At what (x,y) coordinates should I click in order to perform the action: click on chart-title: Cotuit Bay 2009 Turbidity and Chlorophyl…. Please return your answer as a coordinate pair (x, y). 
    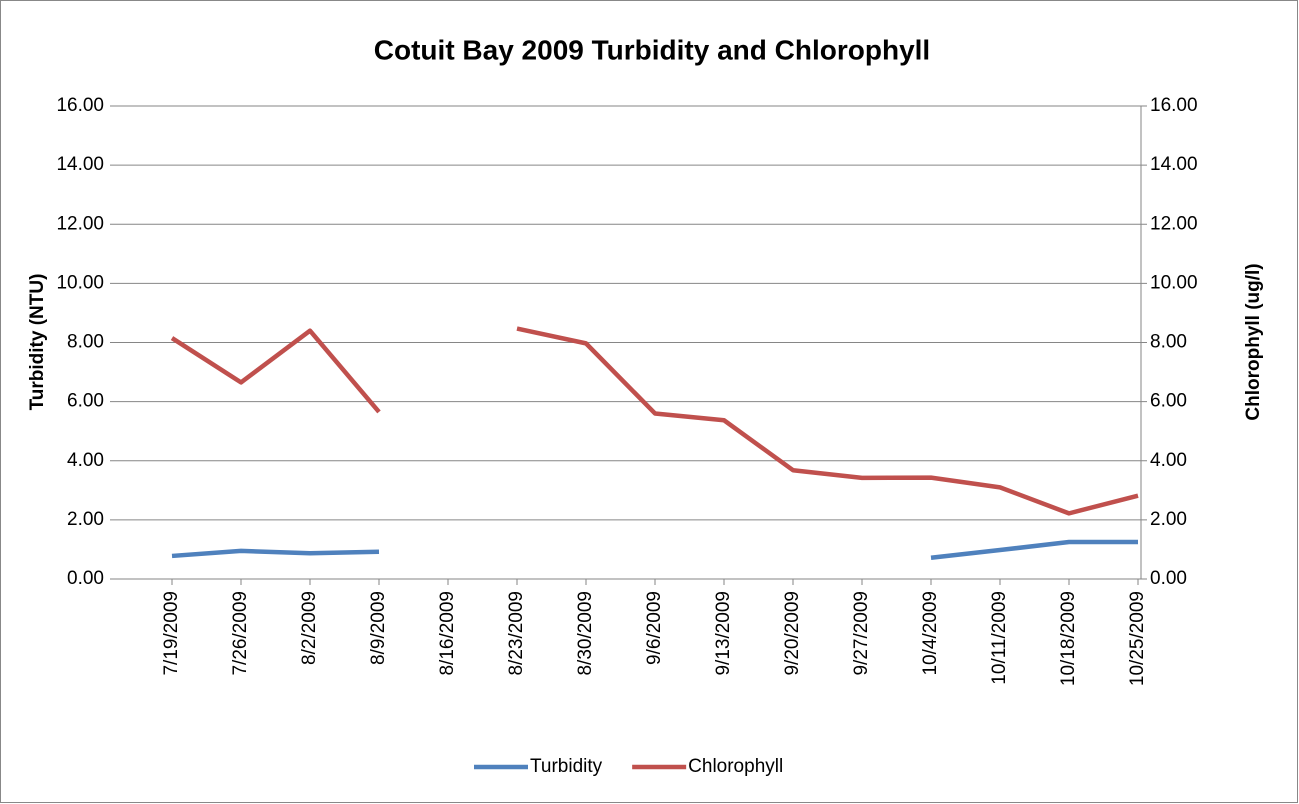
    Looking at the image, I should click on (652, 49).